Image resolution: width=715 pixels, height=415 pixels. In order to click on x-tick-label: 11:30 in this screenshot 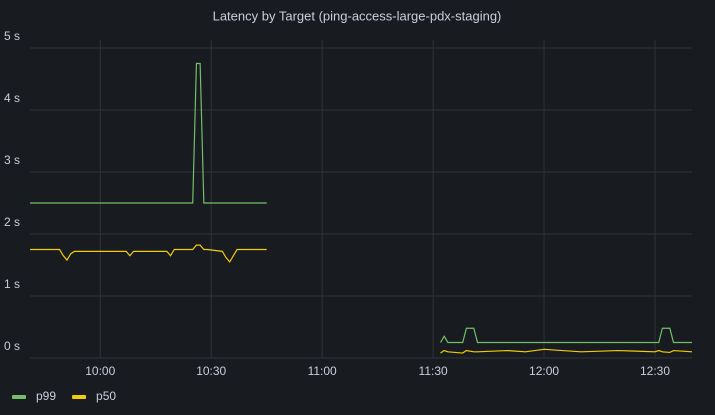, I will do `click(433, 371)`.